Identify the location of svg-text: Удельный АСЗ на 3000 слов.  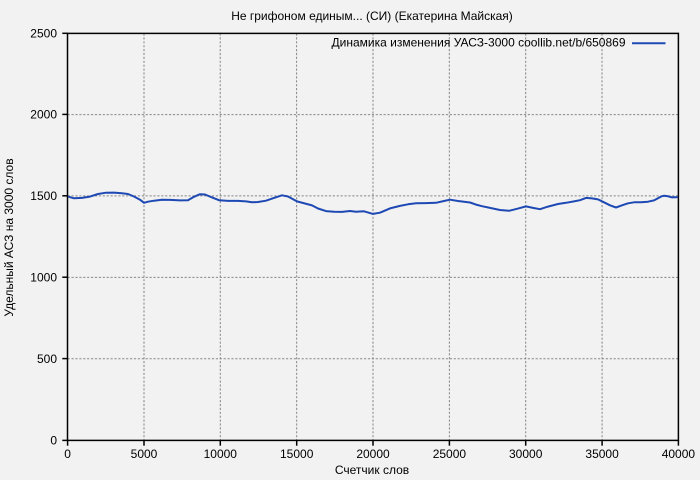
(9, 237).